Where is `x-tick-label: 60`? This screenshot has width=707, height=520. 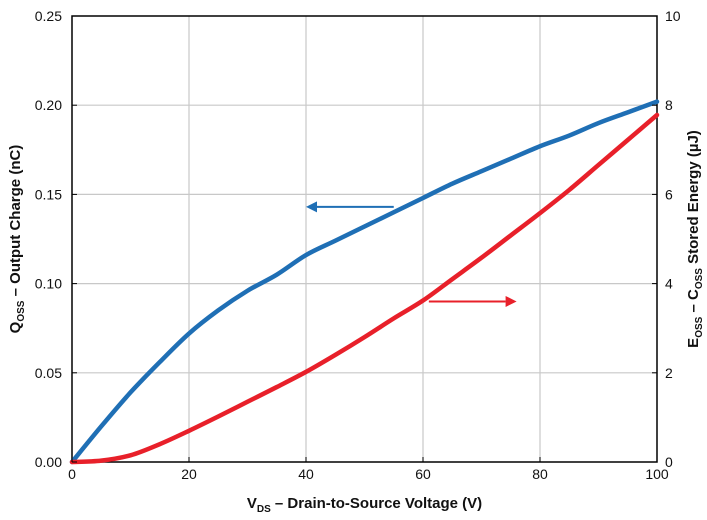 x-tick-label: 60 is located at coordinates (423, 474).